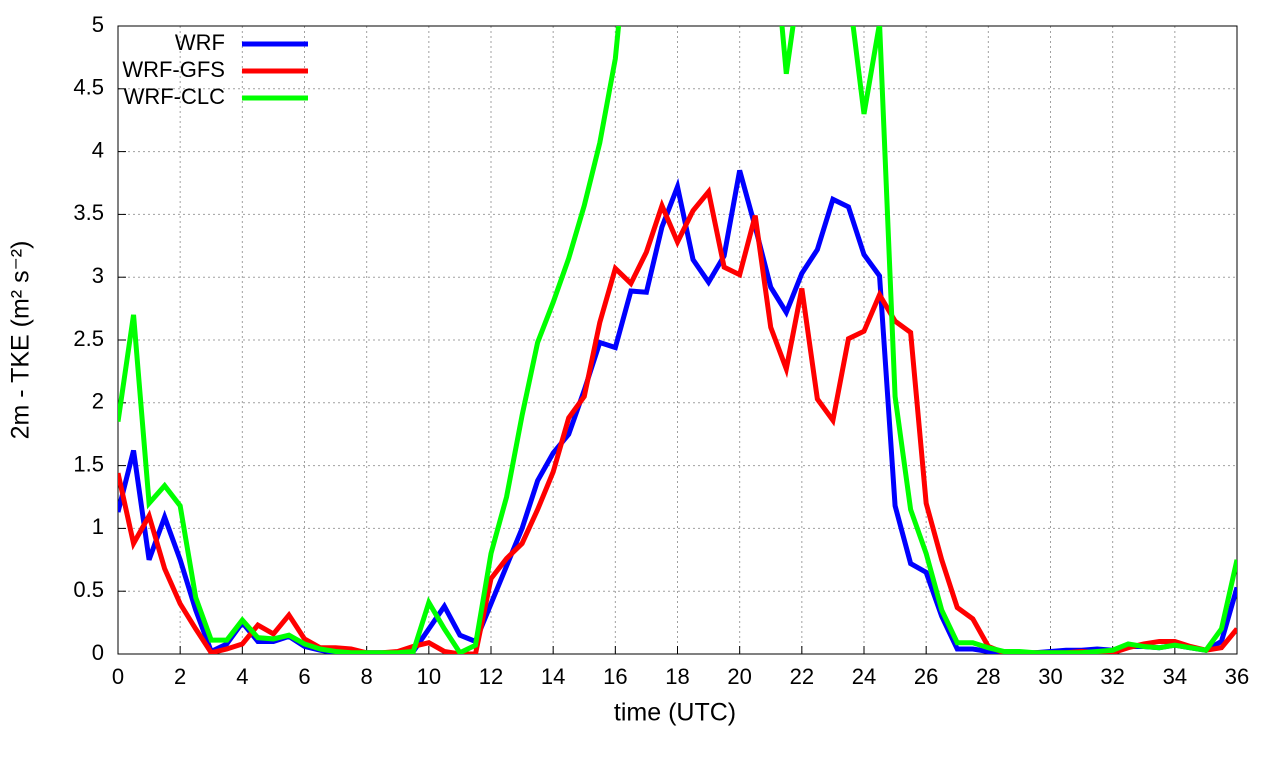 This screenshot has height=760, width=1280. I want to click on x-tick-label: 4, so click(242, 676).